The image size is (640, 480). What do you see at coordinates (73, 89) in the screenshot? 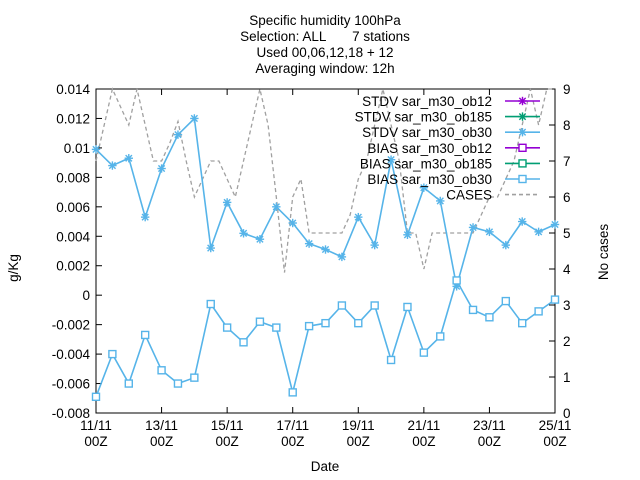
I see `y-tick-label: 0.014` at bounding box center [73, 89].